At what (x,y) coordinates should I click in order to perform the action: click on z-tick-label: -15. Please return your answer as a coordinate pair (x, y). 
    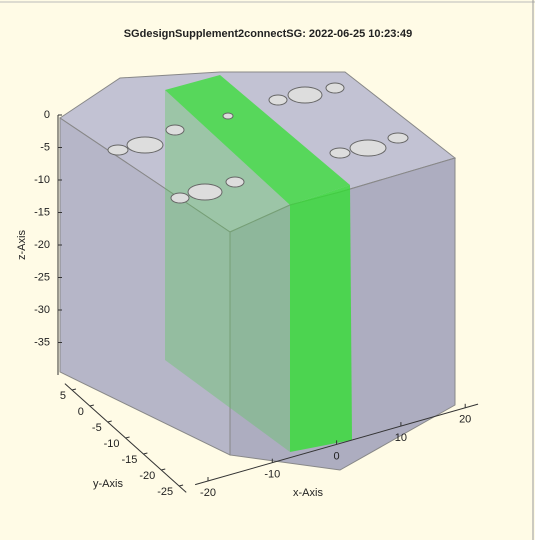
    Looking at the image, I should click on (42, 212).